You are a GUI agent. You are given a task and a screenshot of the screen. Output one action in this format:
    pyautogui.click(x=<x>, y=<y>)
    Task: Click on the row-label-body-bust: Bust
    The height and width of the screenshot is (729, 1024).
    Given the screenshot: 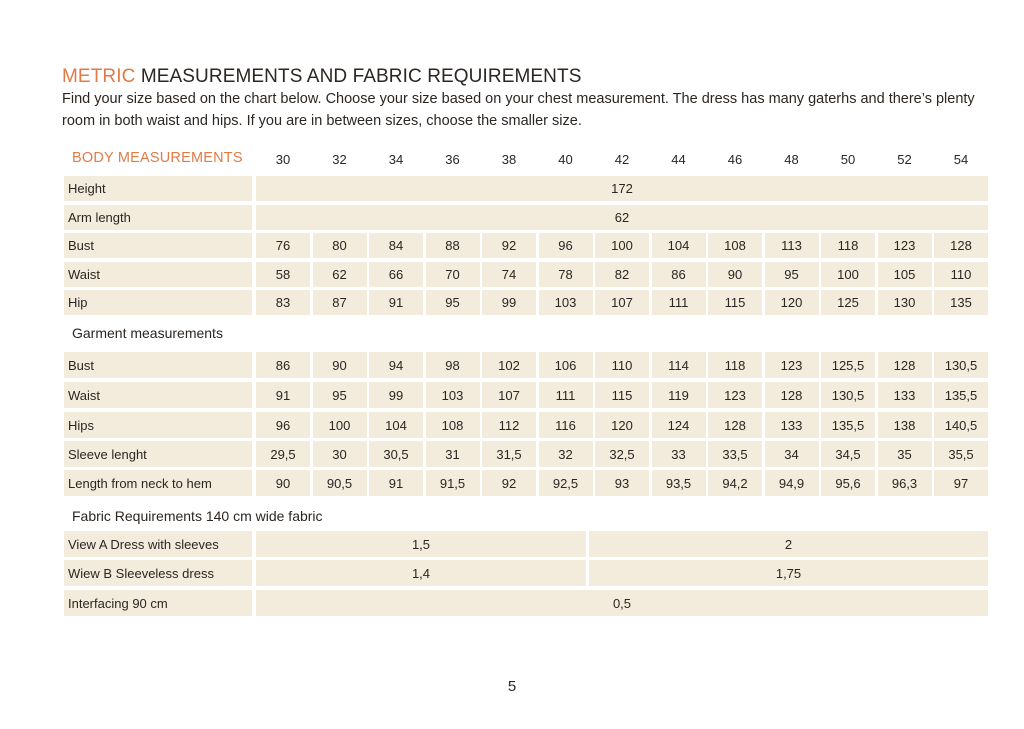 What is the action you would take?
    pyautogui.click(x=158, y=245)
    